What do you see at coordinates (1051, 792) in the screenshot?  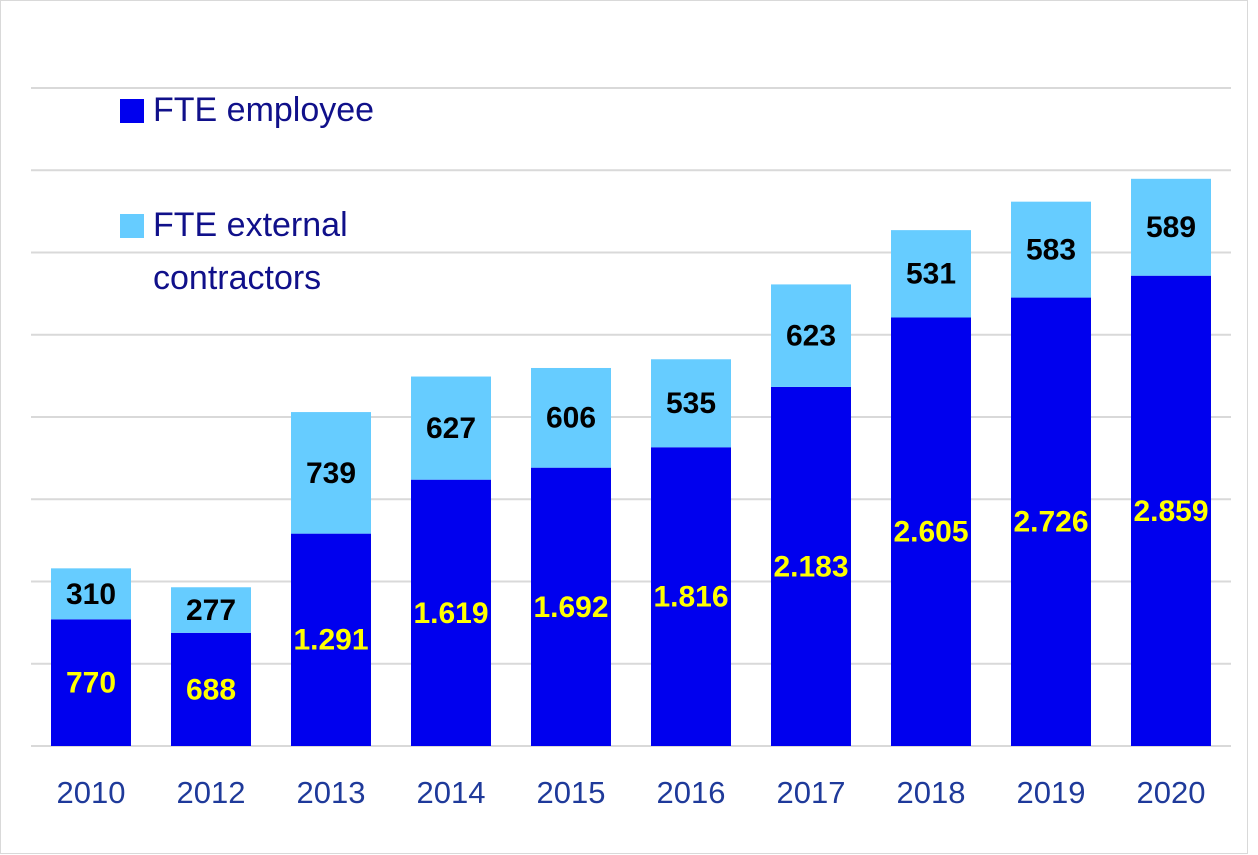 I see `x-tick-label: 2019` at bounding box center [1051, 792].